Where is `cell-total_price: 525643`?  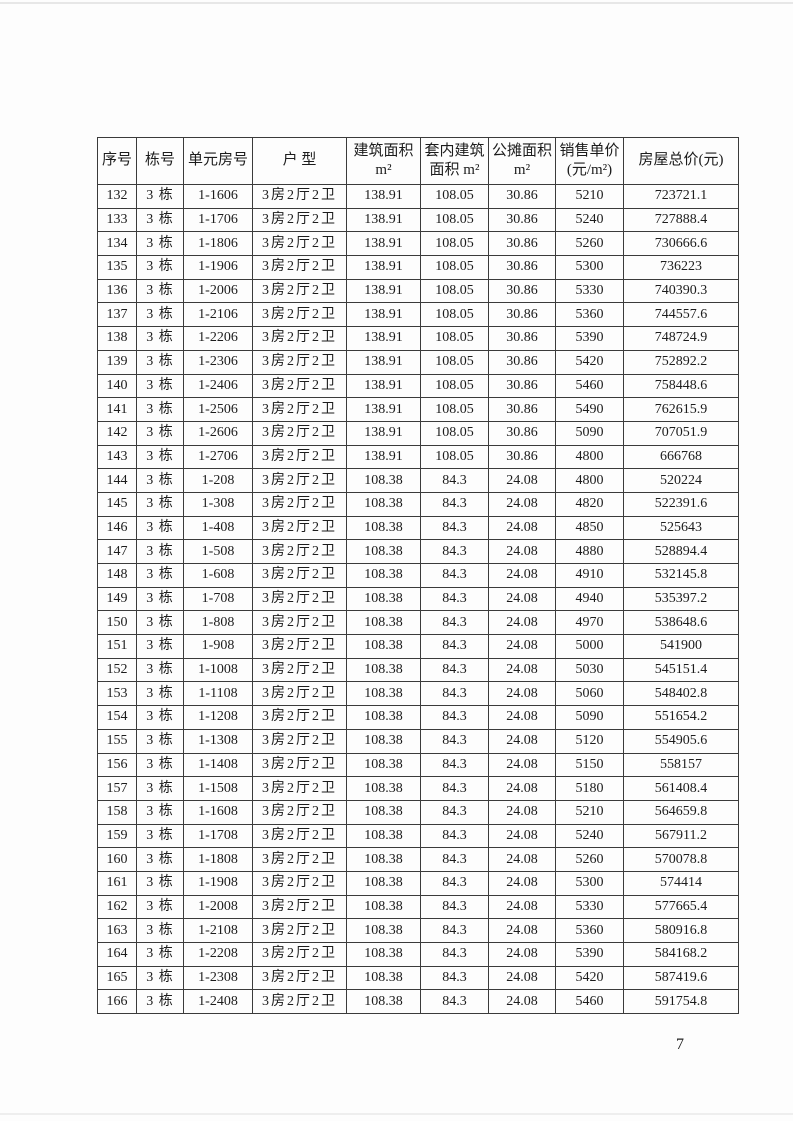
cell-total_price: 525643 is located at coordinates (681, 528).